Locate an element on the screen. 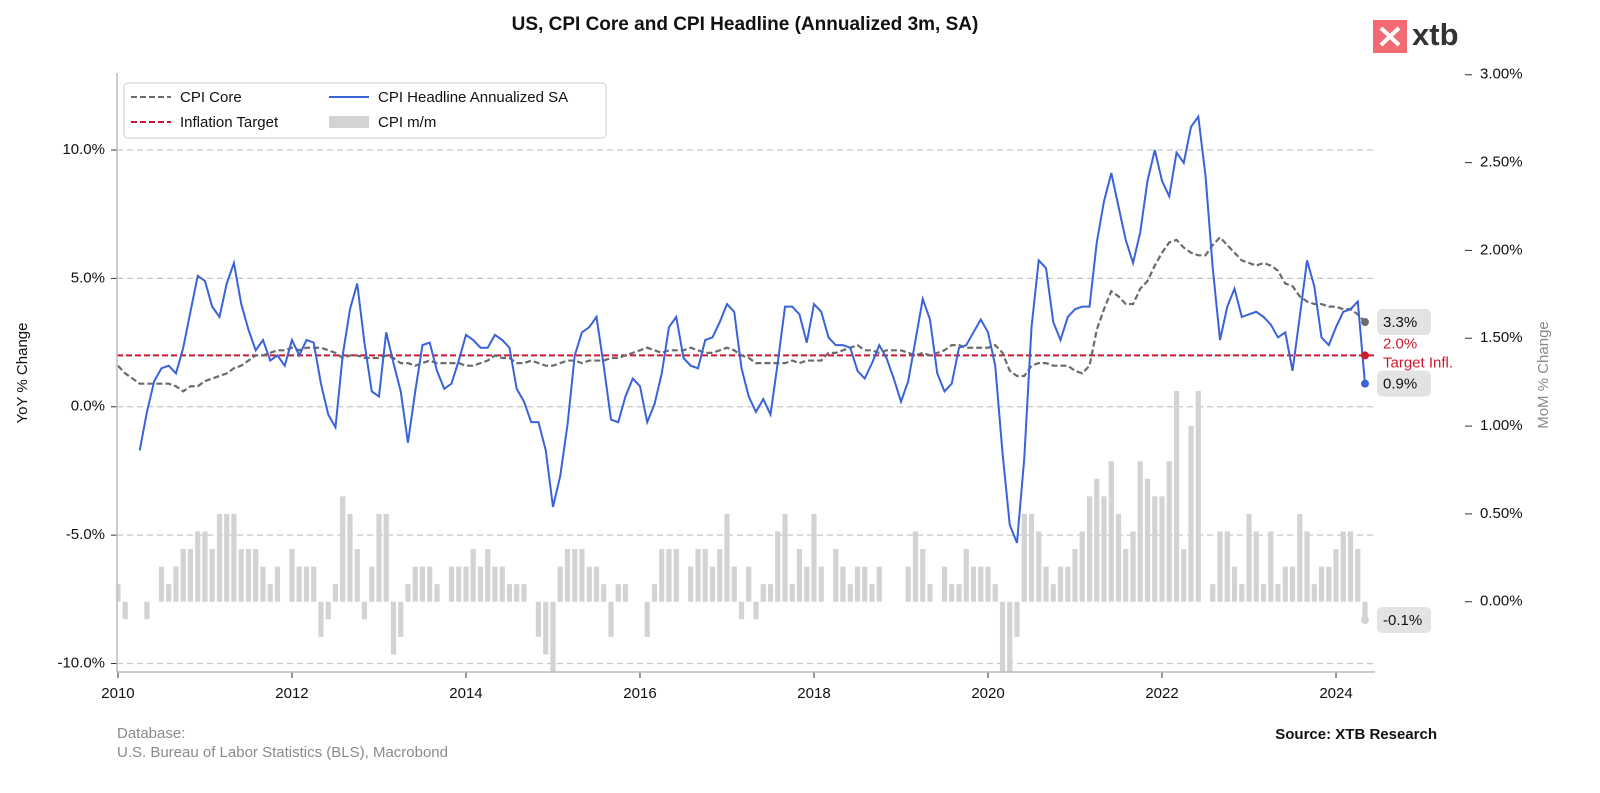 This screenshot has width=1600, height=793. logo-cross is located at coordinates (1390, 36).